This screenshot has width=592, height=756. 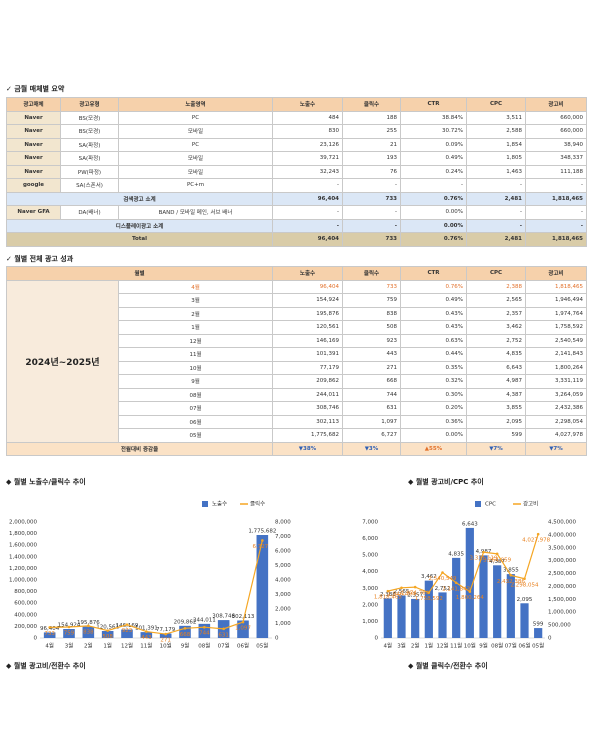 What do you see at coordinates (195, 381) in the screenshot?
I see `cell: 9월` at bounding box center [195, 381].